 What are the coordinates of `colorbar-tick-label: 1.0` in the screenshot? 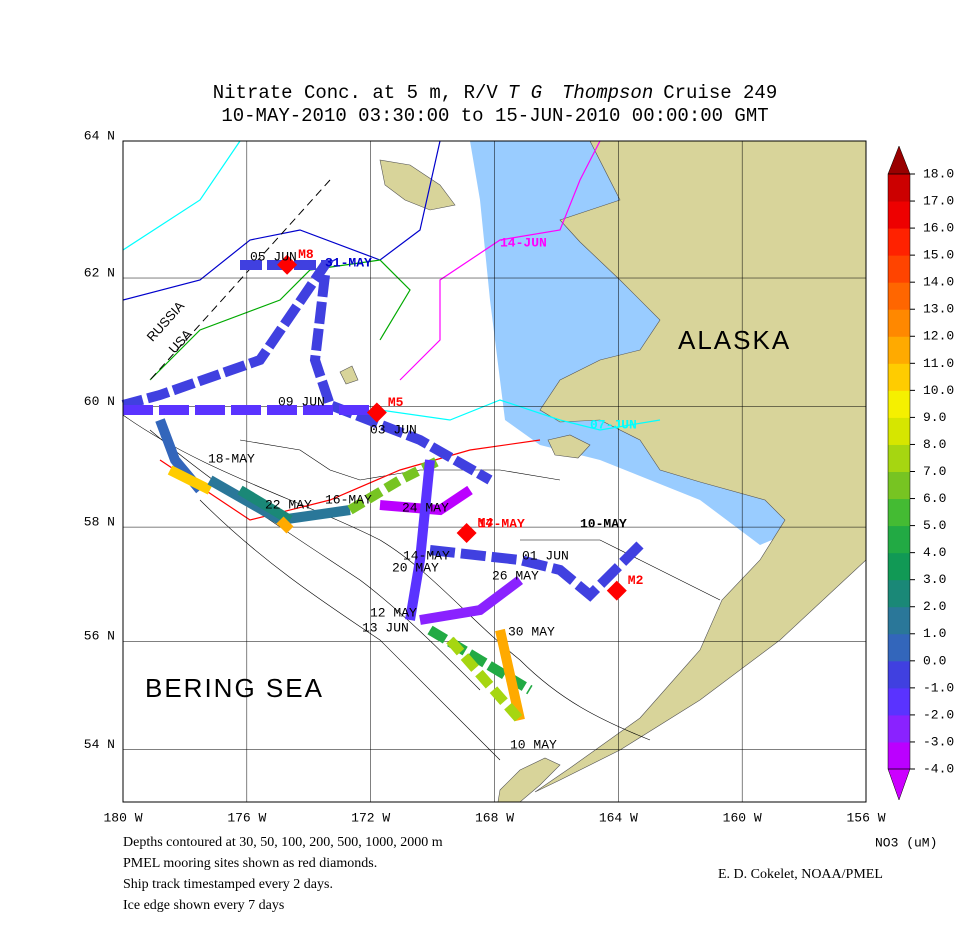 It's located at (934, 633).